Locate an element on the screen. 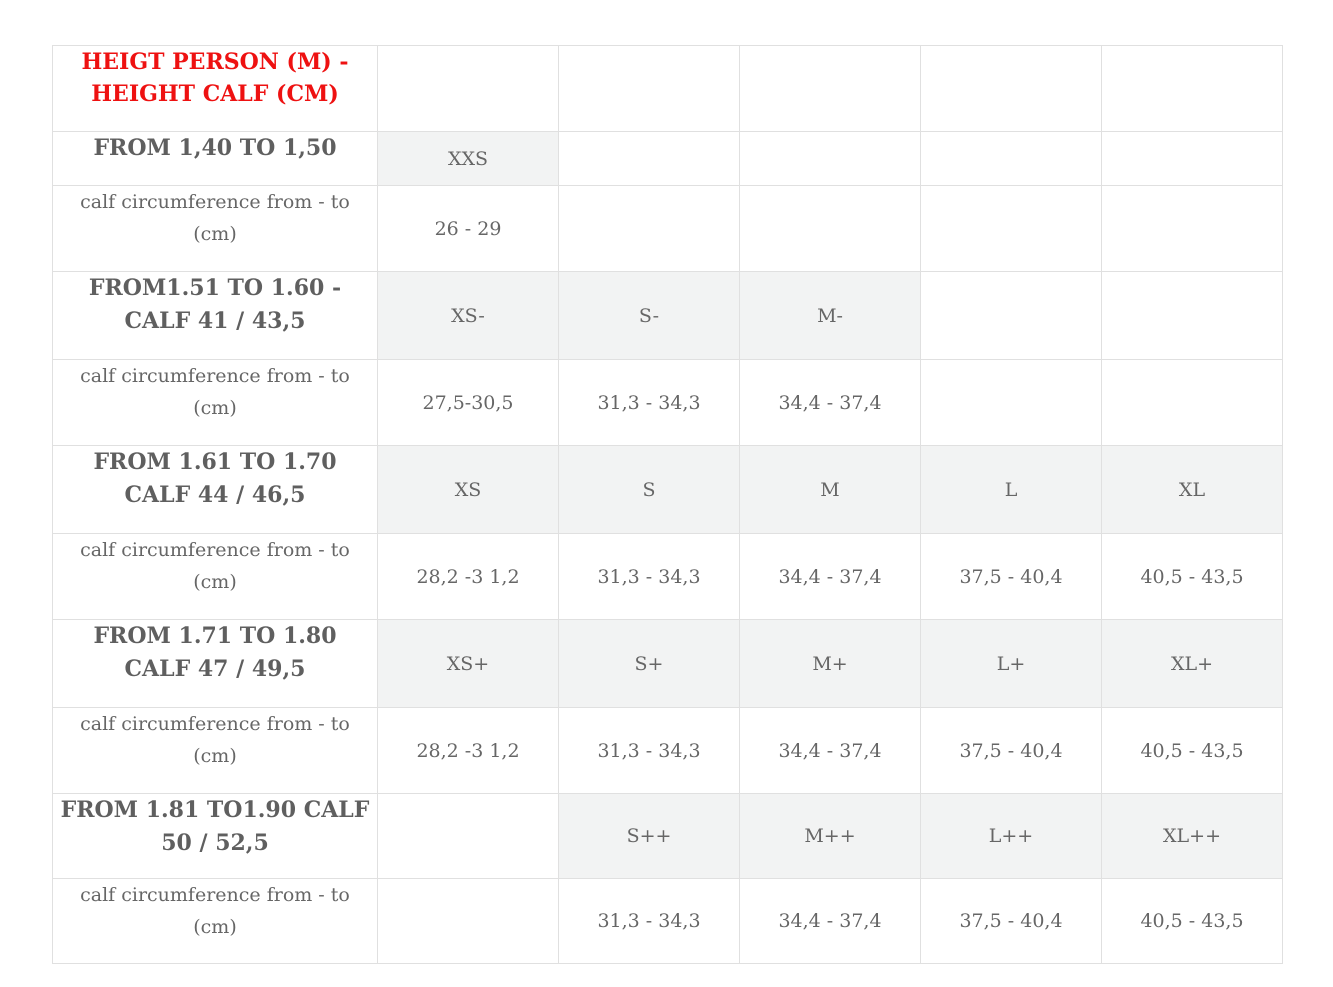 The width and height of the screenshot is (1333, 987). size-row: FROM 1,40 TO 1,50 XXS is located at coordinates (667, 158).